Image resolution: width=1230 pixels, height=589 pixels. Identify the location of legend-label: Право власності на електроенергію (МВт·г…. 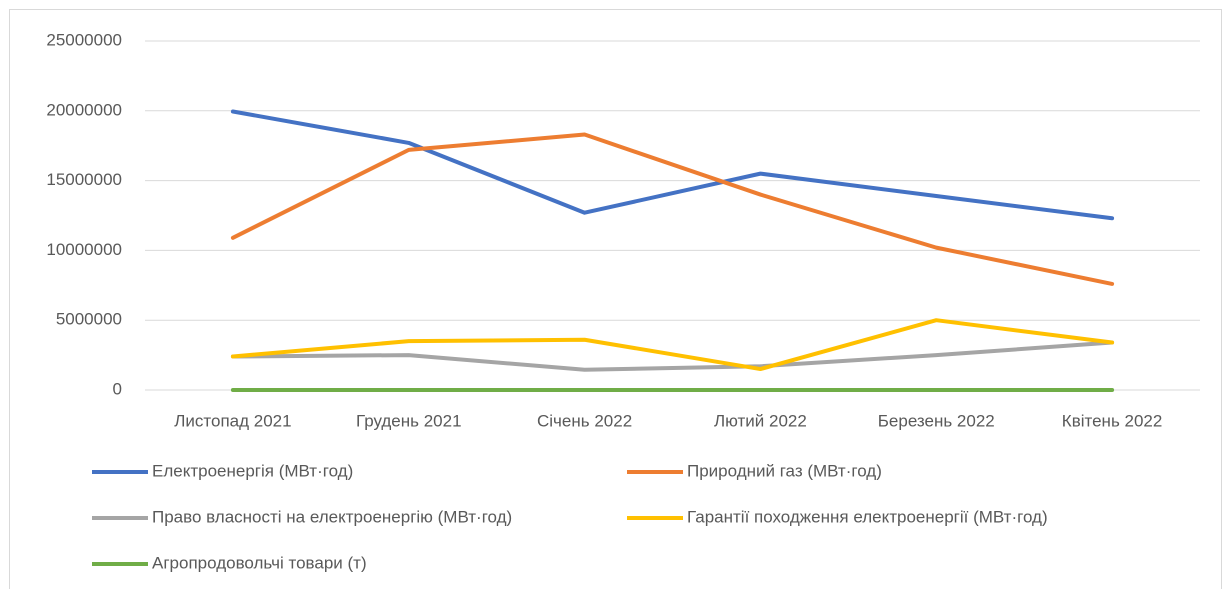
(332, 516).